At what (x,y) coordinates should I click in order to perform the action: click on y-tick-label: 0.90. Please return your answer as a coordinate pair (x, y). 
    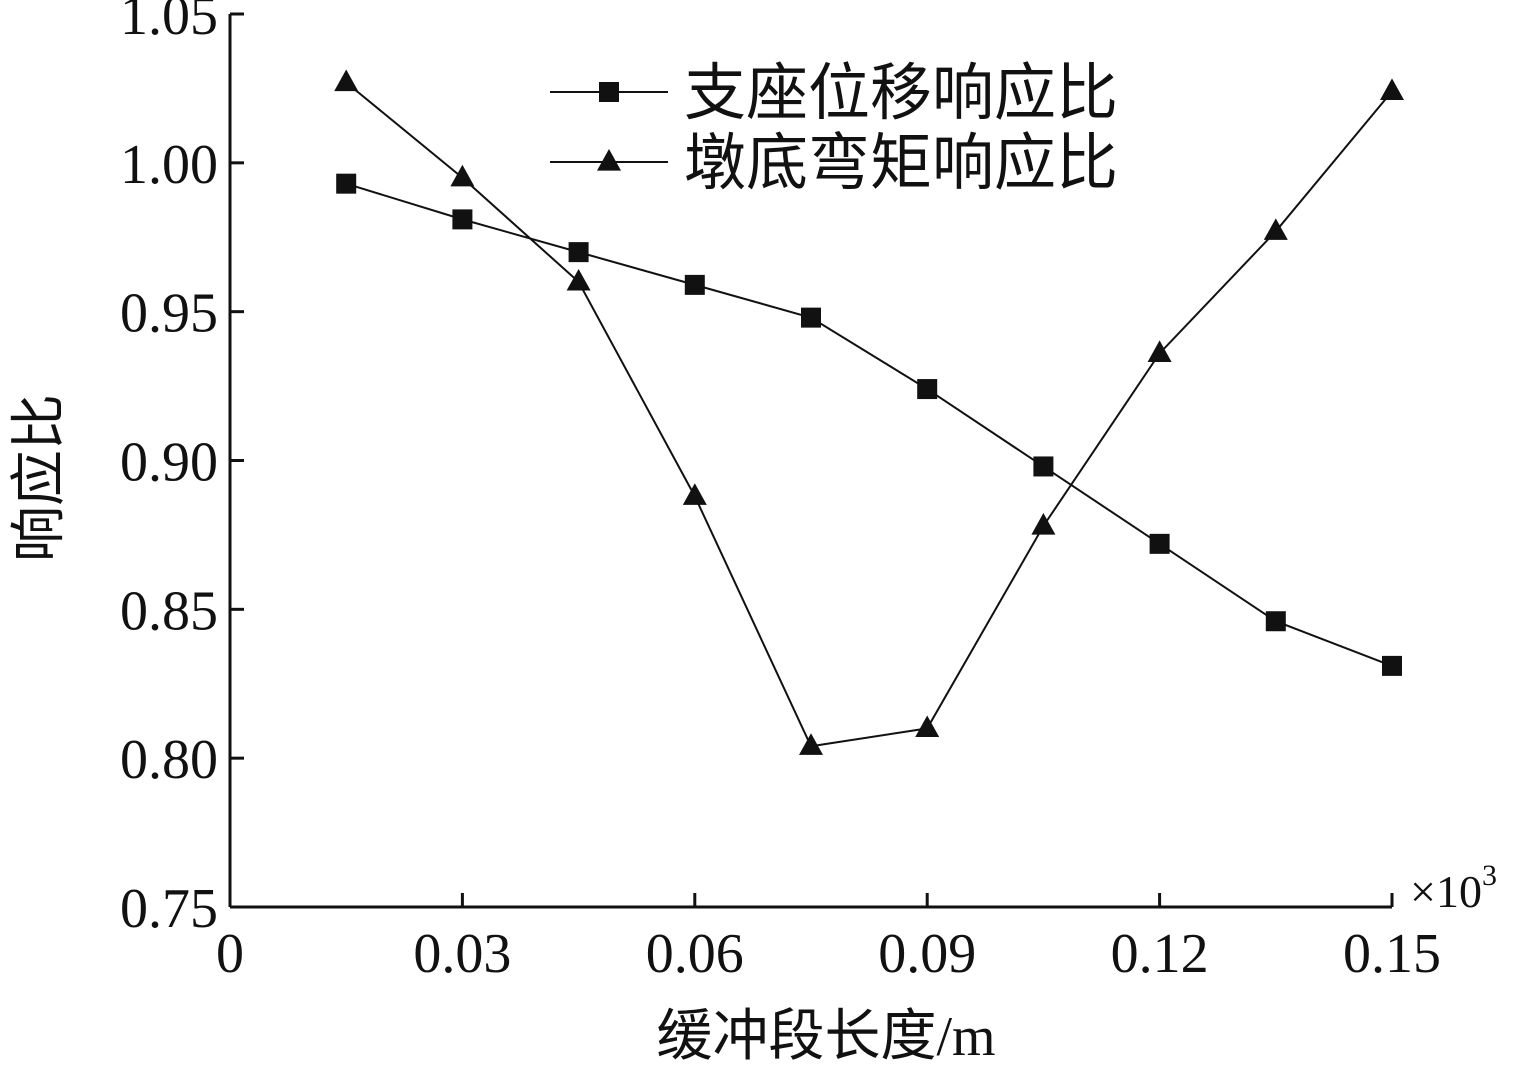
    Looking at the image, I should click on (169, 463).